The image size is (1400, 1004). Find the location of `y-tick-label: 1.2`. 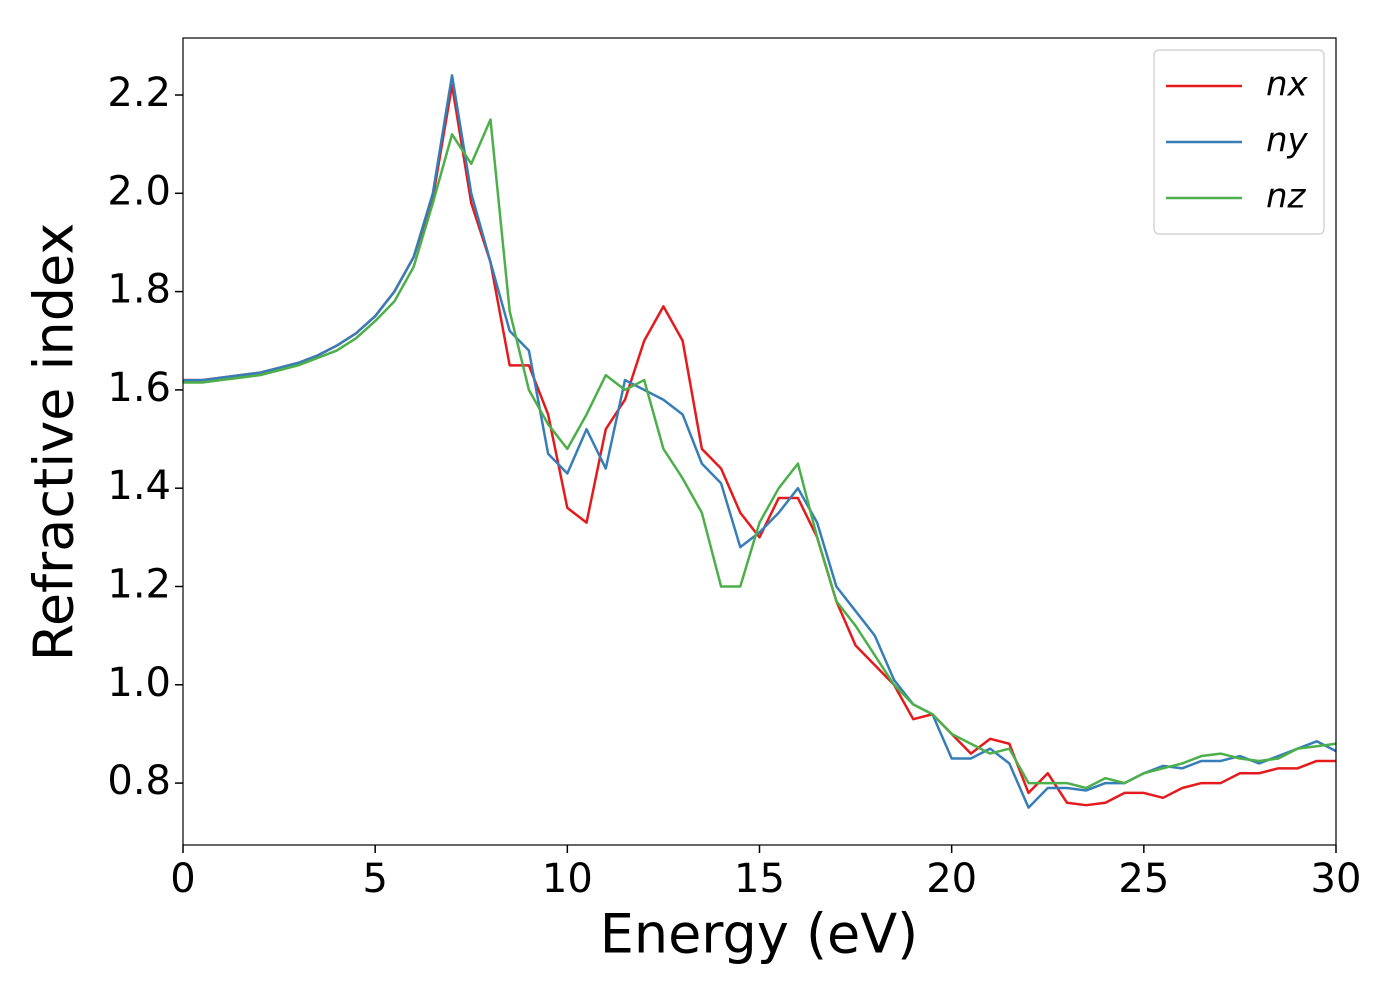

y-tick-label: 1.2 is located at coordinates (139, 584).